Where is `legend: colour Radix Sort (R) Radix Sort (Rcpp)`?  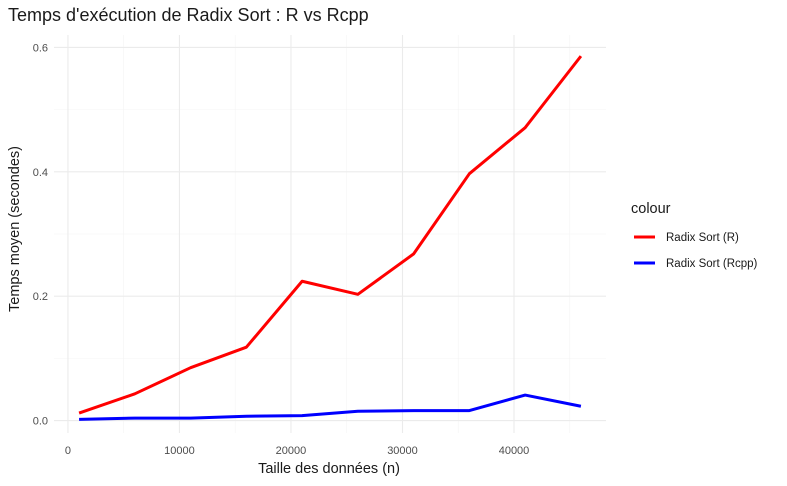
legend: colour Radix Sort (R) Radix Sort (Rcpp) is located at coordinates (694, 235).